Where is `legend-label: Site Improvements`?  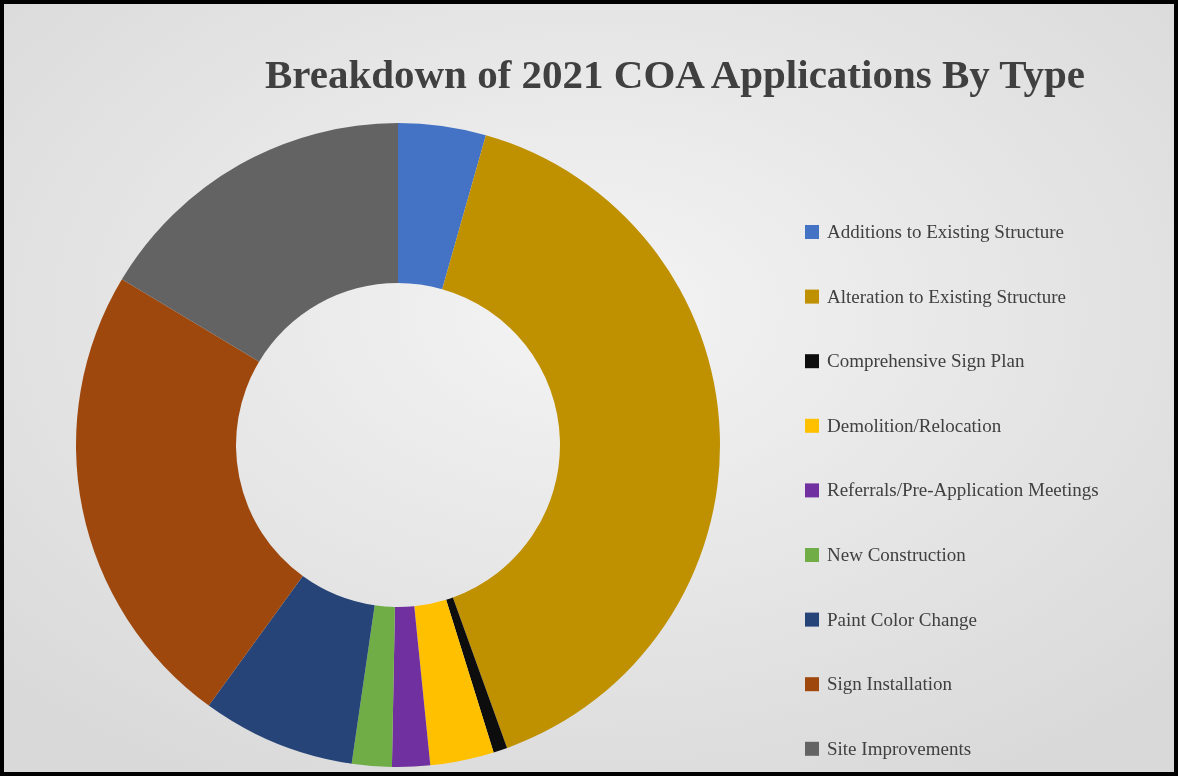 legend-label: Site Improvements is located at coordinates (899, 748).